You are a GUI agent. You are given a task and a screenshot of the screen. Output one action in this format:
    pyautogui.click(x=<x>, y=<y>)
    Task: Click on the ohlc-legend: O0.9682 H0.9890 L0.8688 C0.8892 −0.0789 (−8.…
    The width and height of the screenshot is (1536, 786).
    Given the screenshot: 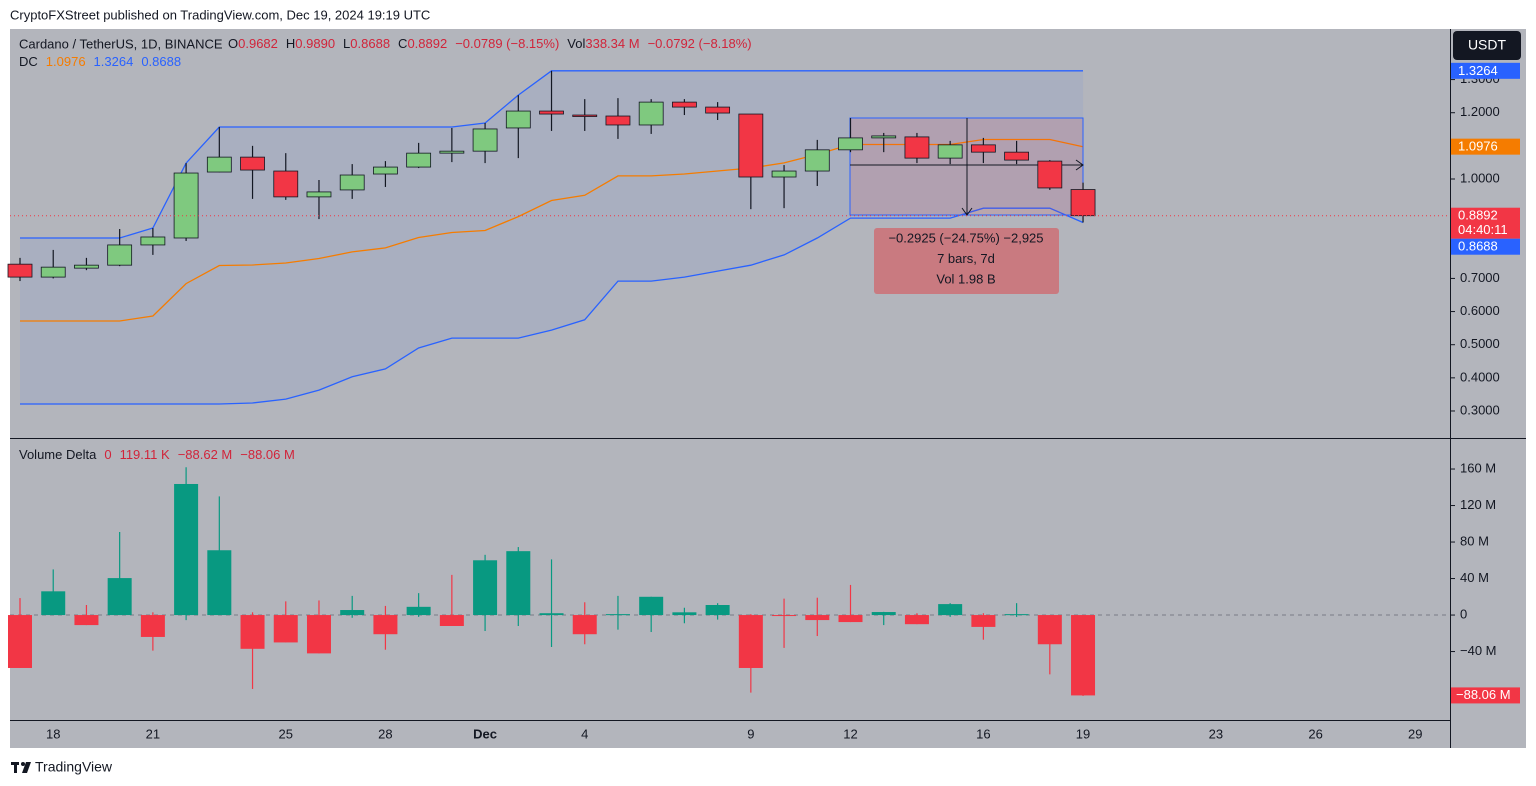 What is the action you would take?
    pyautogui.click(x=490, y=43)
    